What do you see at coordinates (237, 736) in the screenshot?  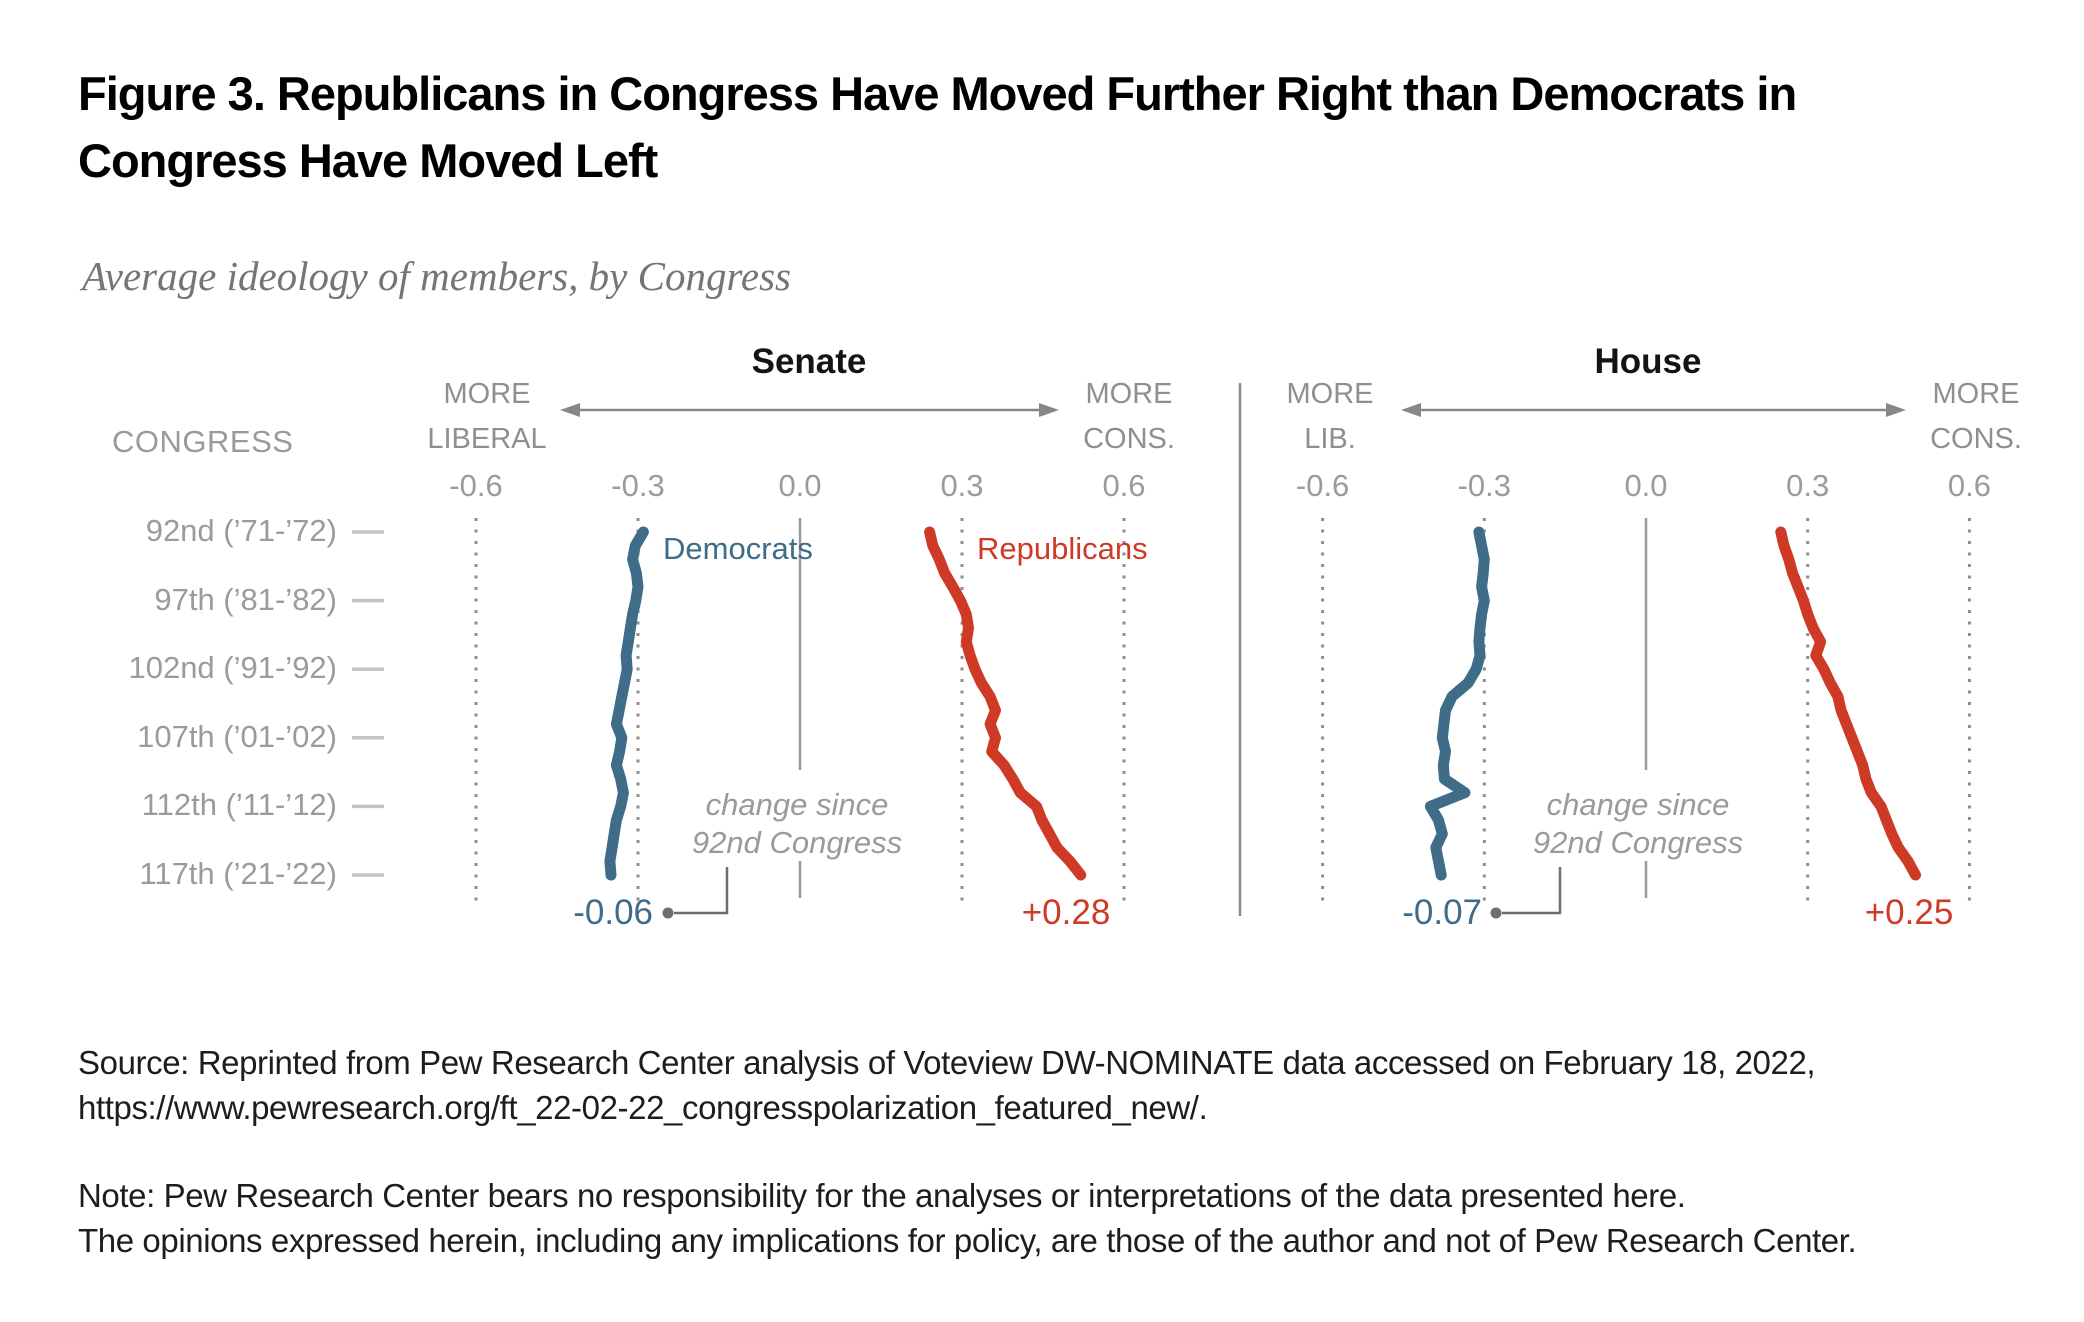 I see `congress-row-label: 107th (’01-’02)` at bounding box center [237, 736].